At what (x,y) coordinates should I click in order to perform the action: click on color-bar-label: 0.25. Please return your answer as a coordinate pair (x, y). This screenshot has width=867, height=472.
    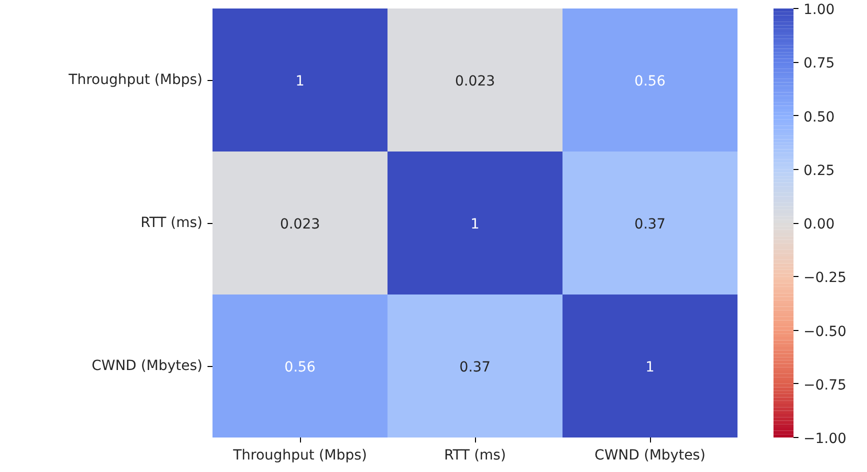
    Looking at the image, I should click on (819, 170).